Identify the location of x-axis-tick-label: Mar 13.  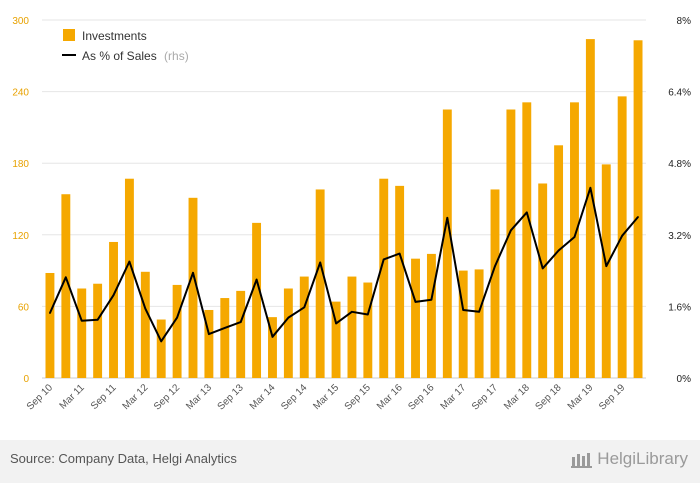
(199, 397).